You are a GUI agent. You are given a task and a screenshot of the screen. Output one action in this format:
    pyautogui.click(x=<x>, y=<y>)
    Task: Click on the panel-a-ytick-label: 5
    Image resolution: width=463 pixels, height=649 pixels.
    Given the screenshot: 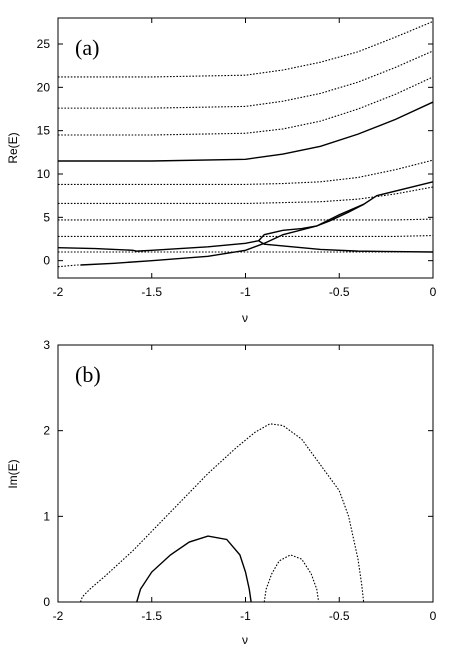 What is the action you would take?
    pyautogui.click(x=46, y=217)
    